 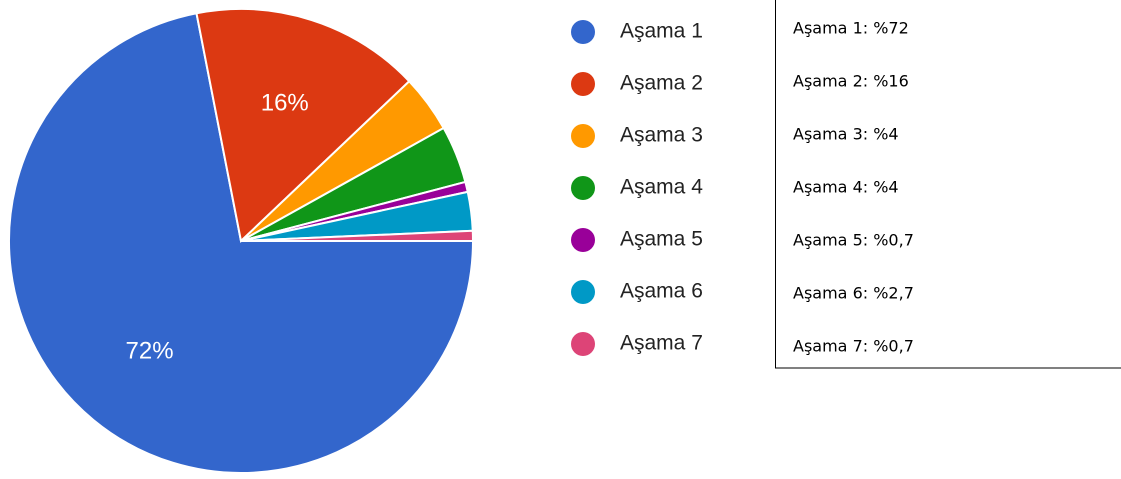 What do you see at coordinates (661, 291) in the screenshot?
I see `legend-label: Aşama 6` at bounding box center [661, 291].